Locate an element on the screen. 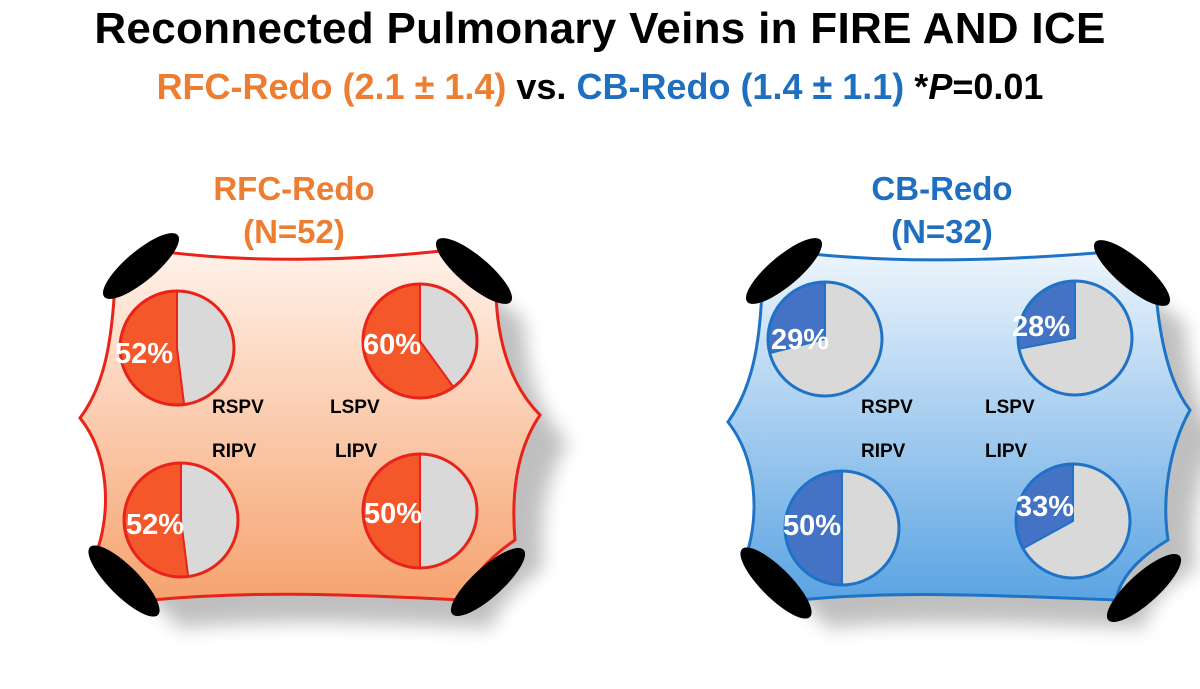 The width and height of the screenshot is (1200, 689). rfc-group-n: (N=52) is located at coordinates (294, 231).